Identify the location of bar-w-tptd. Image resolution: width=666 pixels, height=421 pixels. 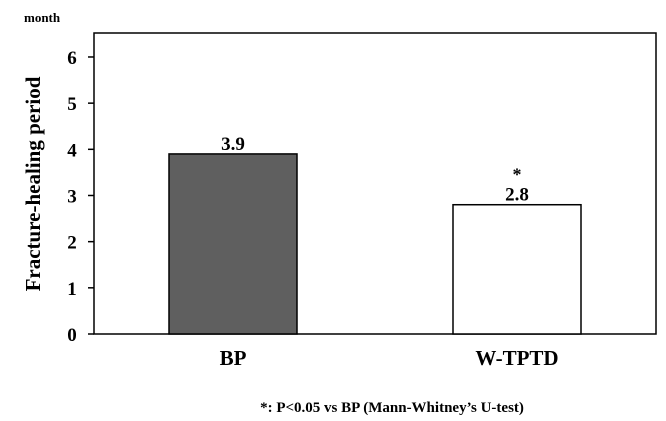
(517, 269).